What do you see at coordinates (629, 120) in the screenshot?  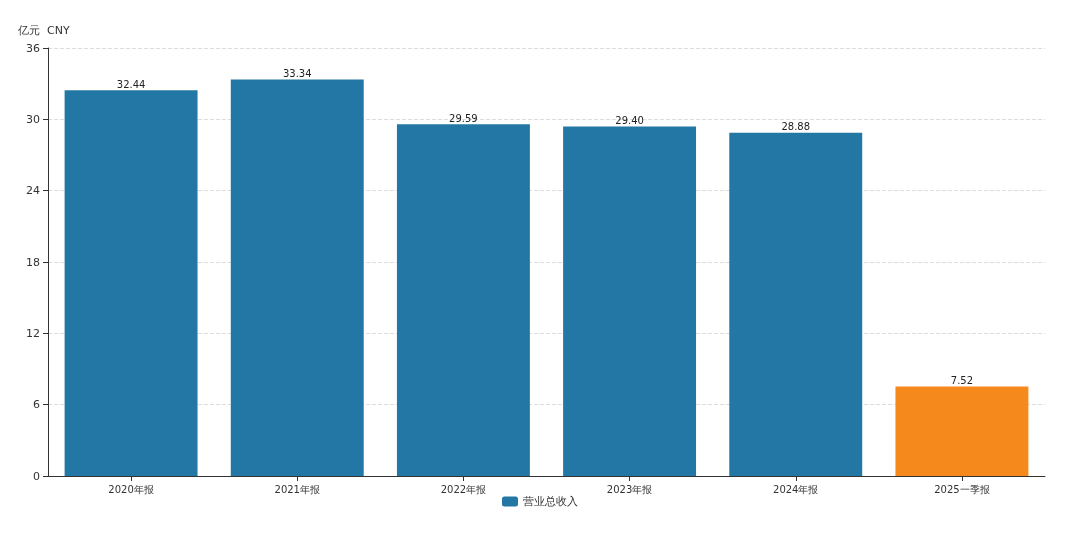 I see `data-label: 29.40` at bounding box center [629, 120].